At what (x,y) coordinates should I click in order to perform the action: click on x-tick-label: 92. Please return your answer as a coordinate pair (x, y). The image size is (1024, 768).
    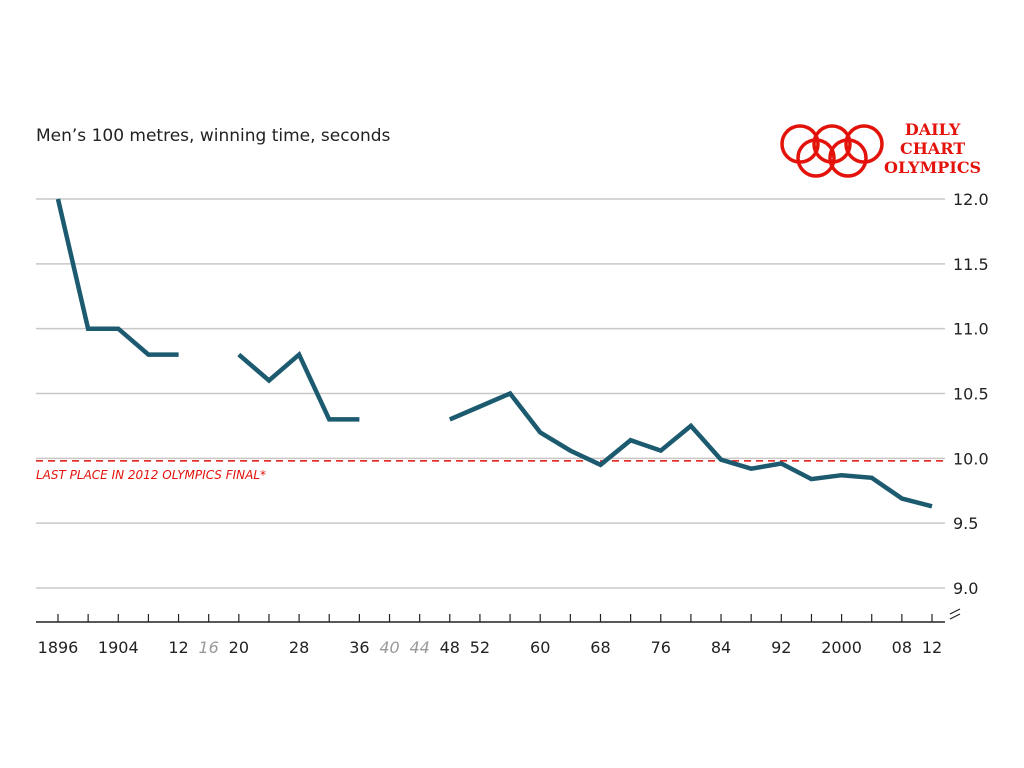
    Looking at the image, I should click on (781, 647).